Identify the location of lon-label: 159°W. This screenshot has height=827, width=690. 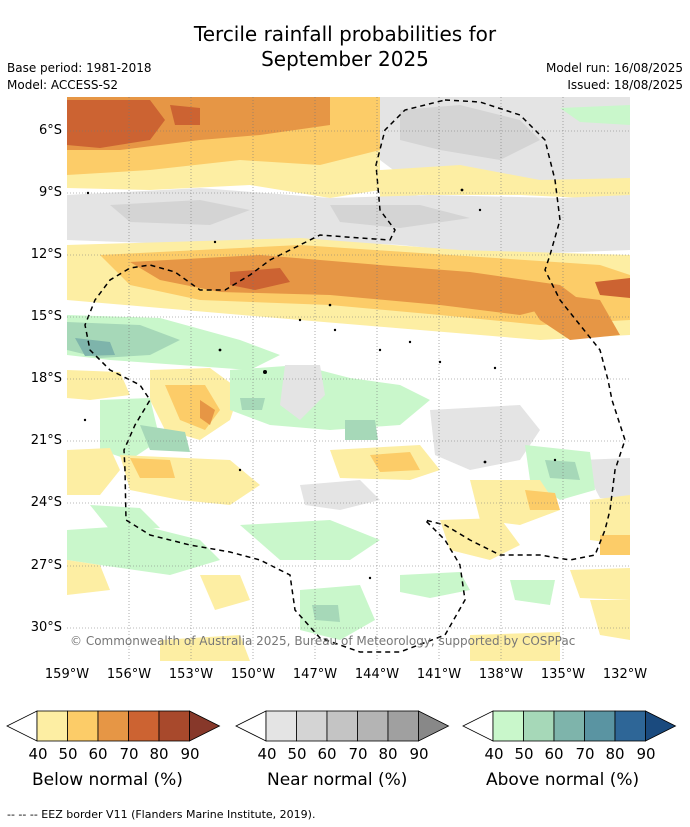
(67, 674).